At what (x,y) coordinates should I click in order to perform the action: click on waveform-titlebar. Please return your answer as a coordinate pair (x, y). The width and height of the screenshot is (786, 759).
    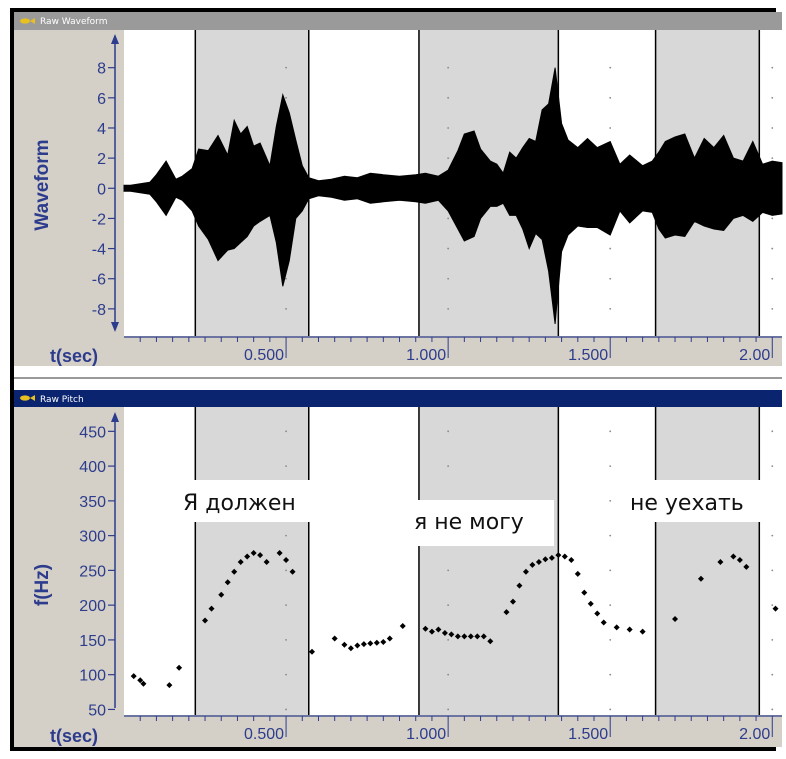
    Looking at the image, I should click on (398, 21).